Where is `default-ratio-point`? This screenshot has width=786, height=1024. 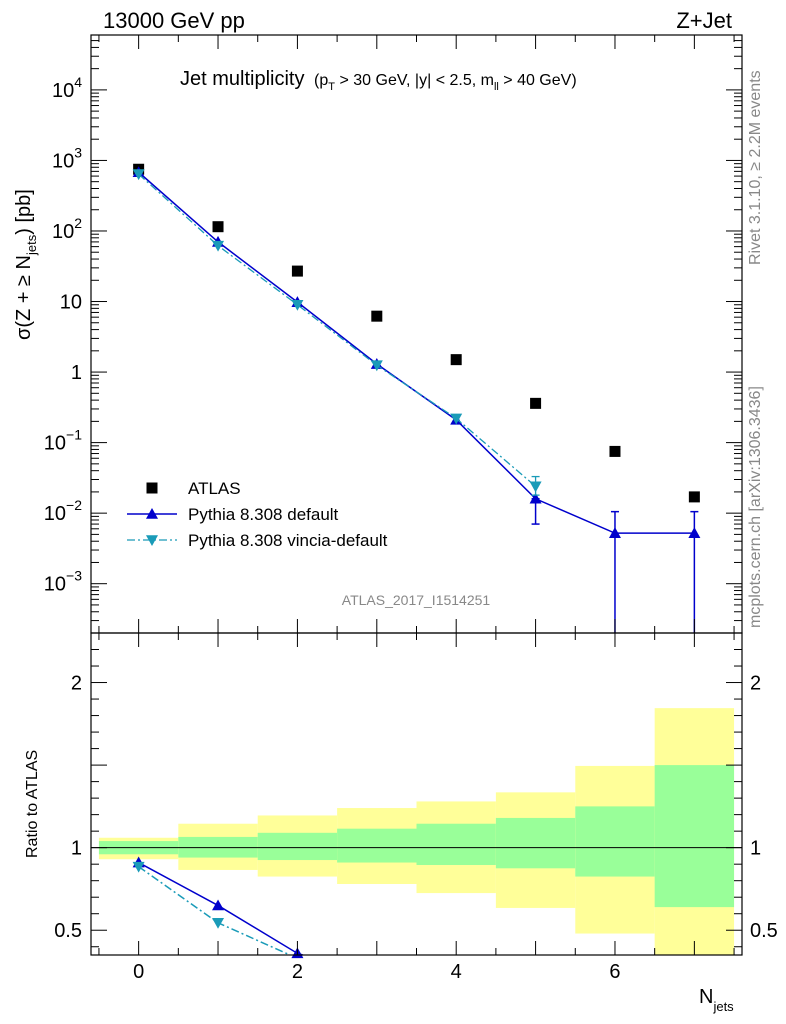
default-ratio-point is located at coordinates (218, 905).